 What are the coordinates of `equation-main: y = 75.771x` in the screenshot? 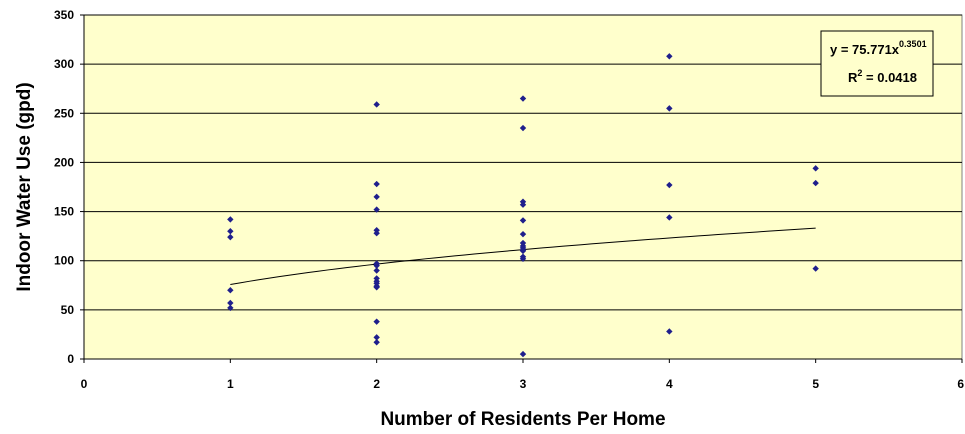 It's located at (865, 49).